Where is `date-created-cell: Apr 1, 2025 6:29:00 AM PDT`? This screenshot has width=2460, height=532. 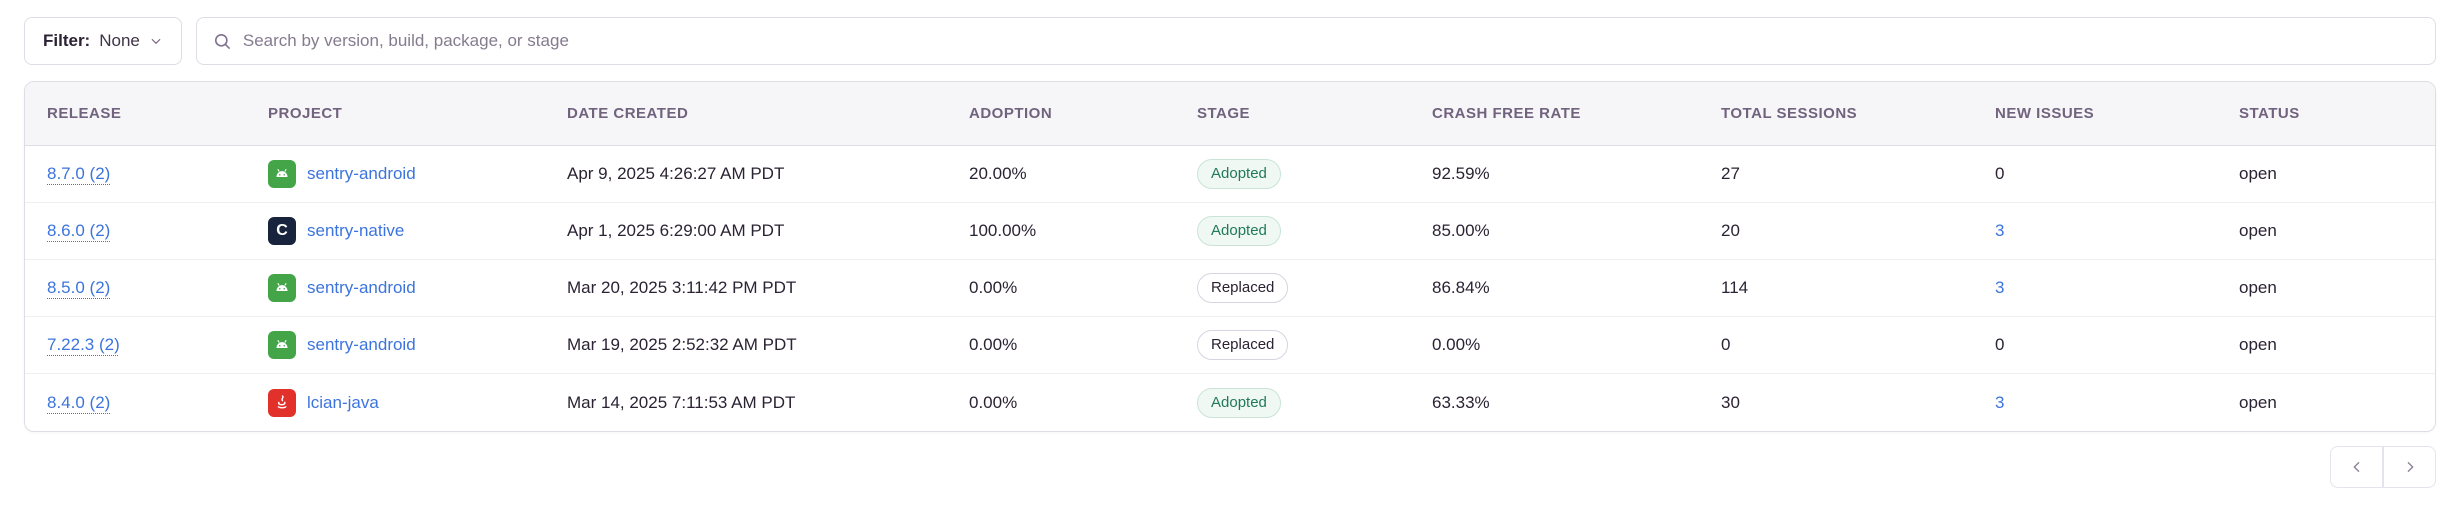 date-created-cell: Apr 1, 2025 6:29:00 AM PDT is located at coordinates (676, 230).